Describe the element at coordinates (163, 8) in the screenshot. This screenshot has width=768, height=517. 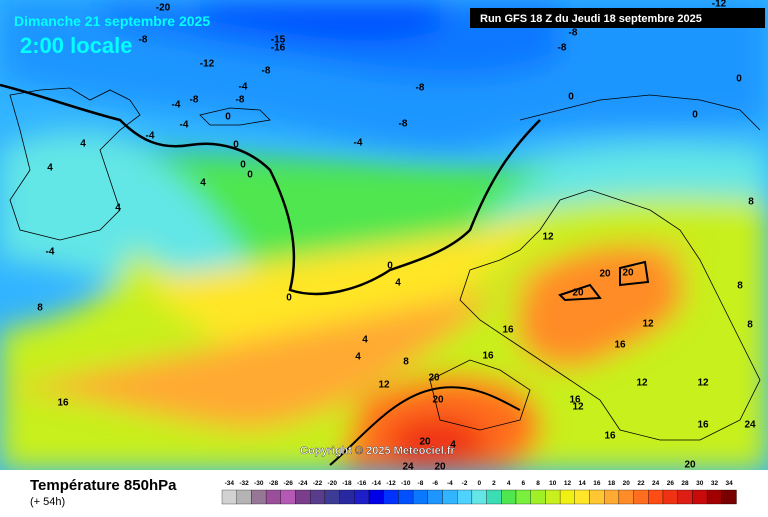
I see `contour-label: -20` at that location.